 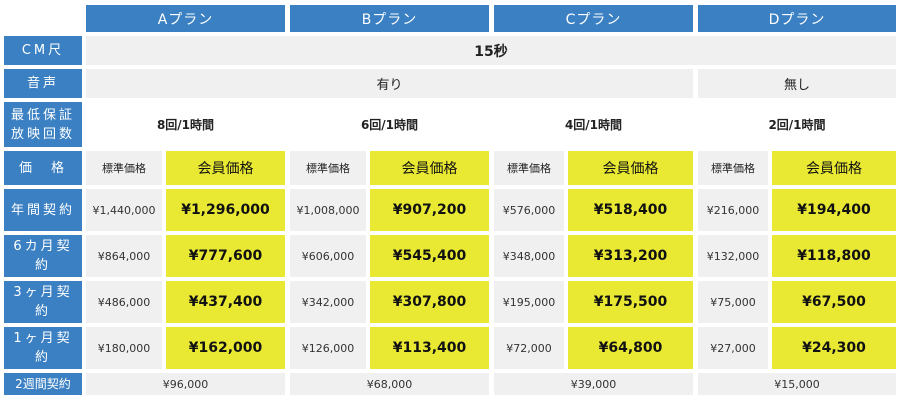 What do you see at coordinates (43, 384) in the screenshot?
I see `row-header-2-weeks: 2週間契約` at bounding box center [43, 384].